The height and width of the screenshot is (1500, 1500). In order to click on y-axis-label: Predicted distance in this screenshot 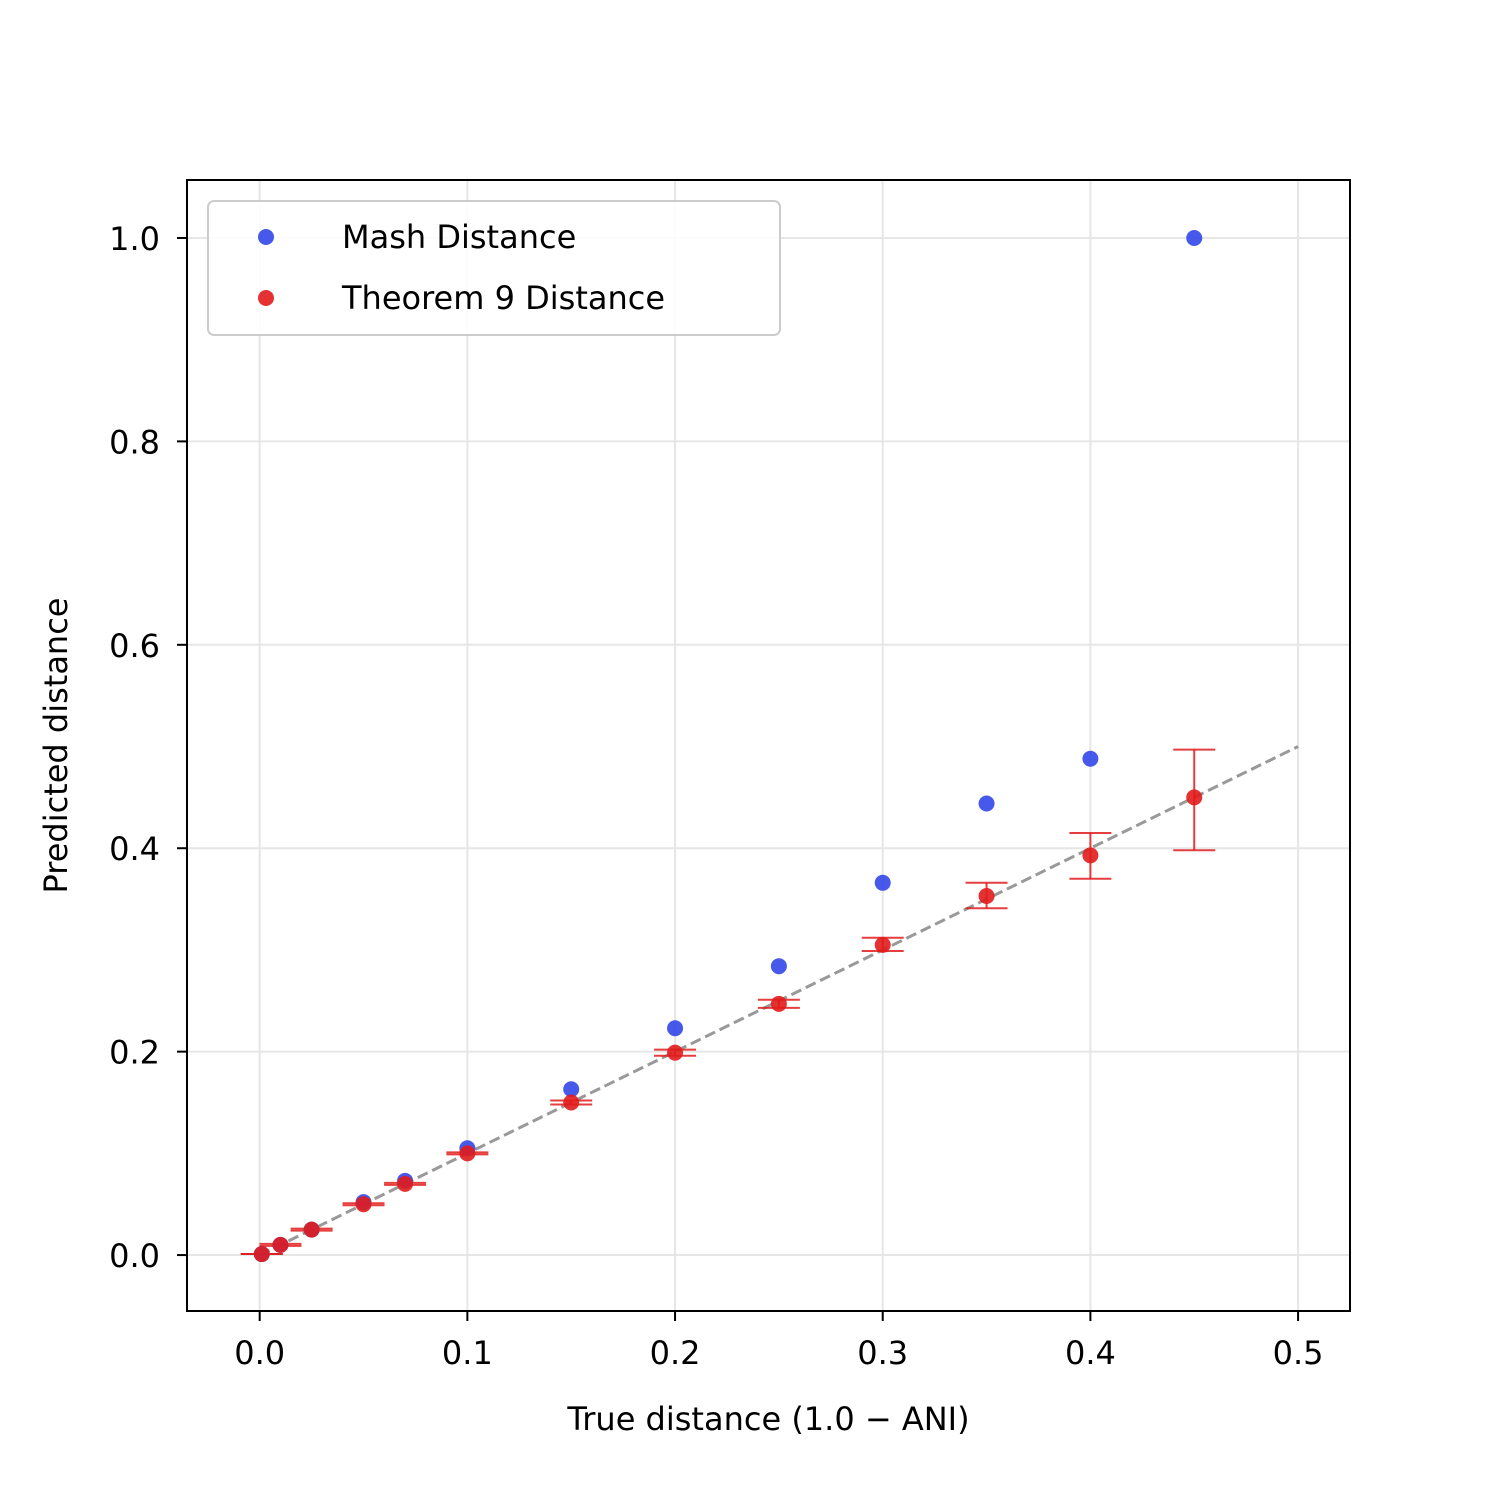, I will do `click(56, 746)`.